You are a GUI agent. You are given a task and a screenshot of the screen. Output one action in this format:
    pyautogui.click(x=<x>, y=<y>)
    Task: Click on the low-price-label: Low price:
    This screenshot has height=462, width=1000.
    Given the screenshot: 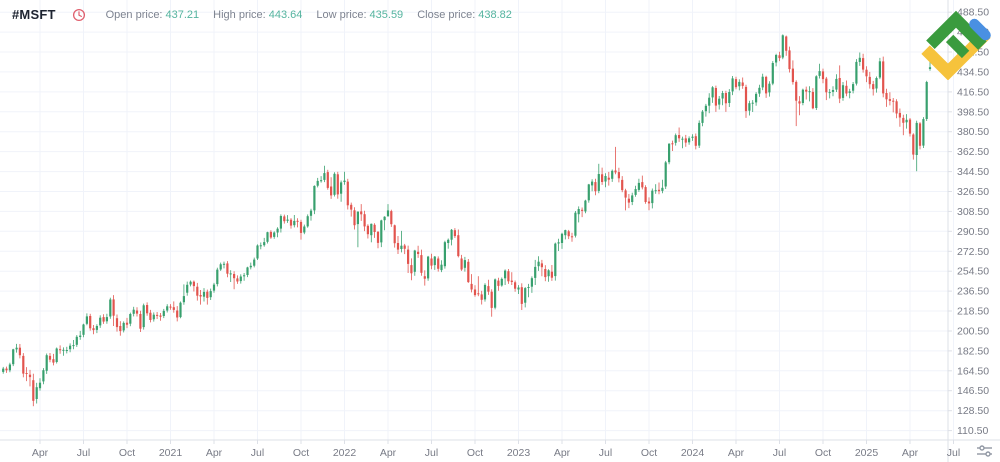 What is the action you would take?
    pyautogui.click(x=341, y=14)
    